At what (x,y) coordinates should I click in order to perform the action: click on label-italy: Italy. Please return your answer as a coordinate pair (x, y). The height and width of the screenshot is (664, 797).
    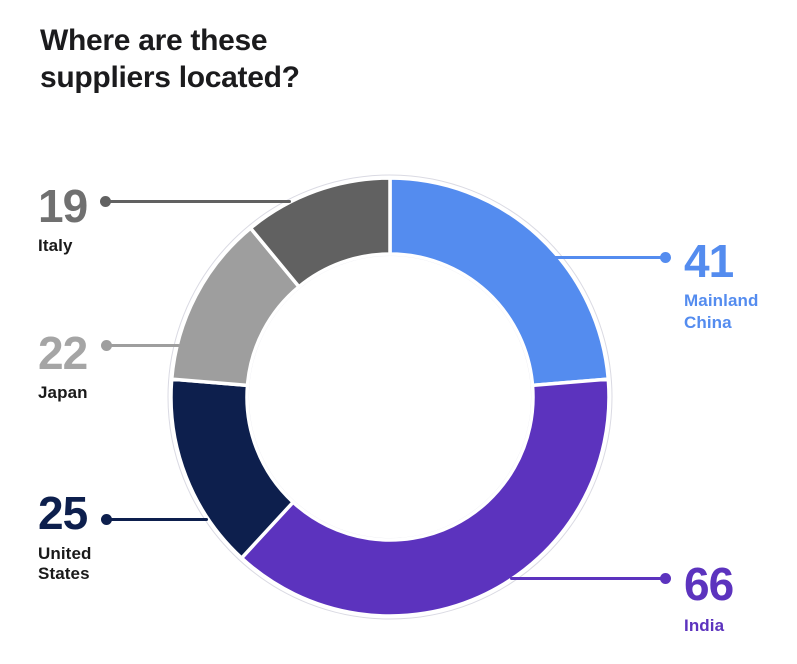
    Looking at the image, I should click on (55, 245).